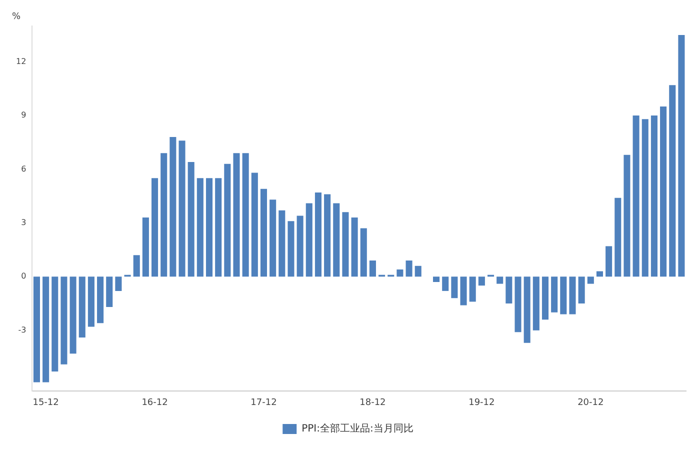 The width and height of the screenshot is (700, 452). I want to click on x-tick-label: 18-12, so click(373, 403).